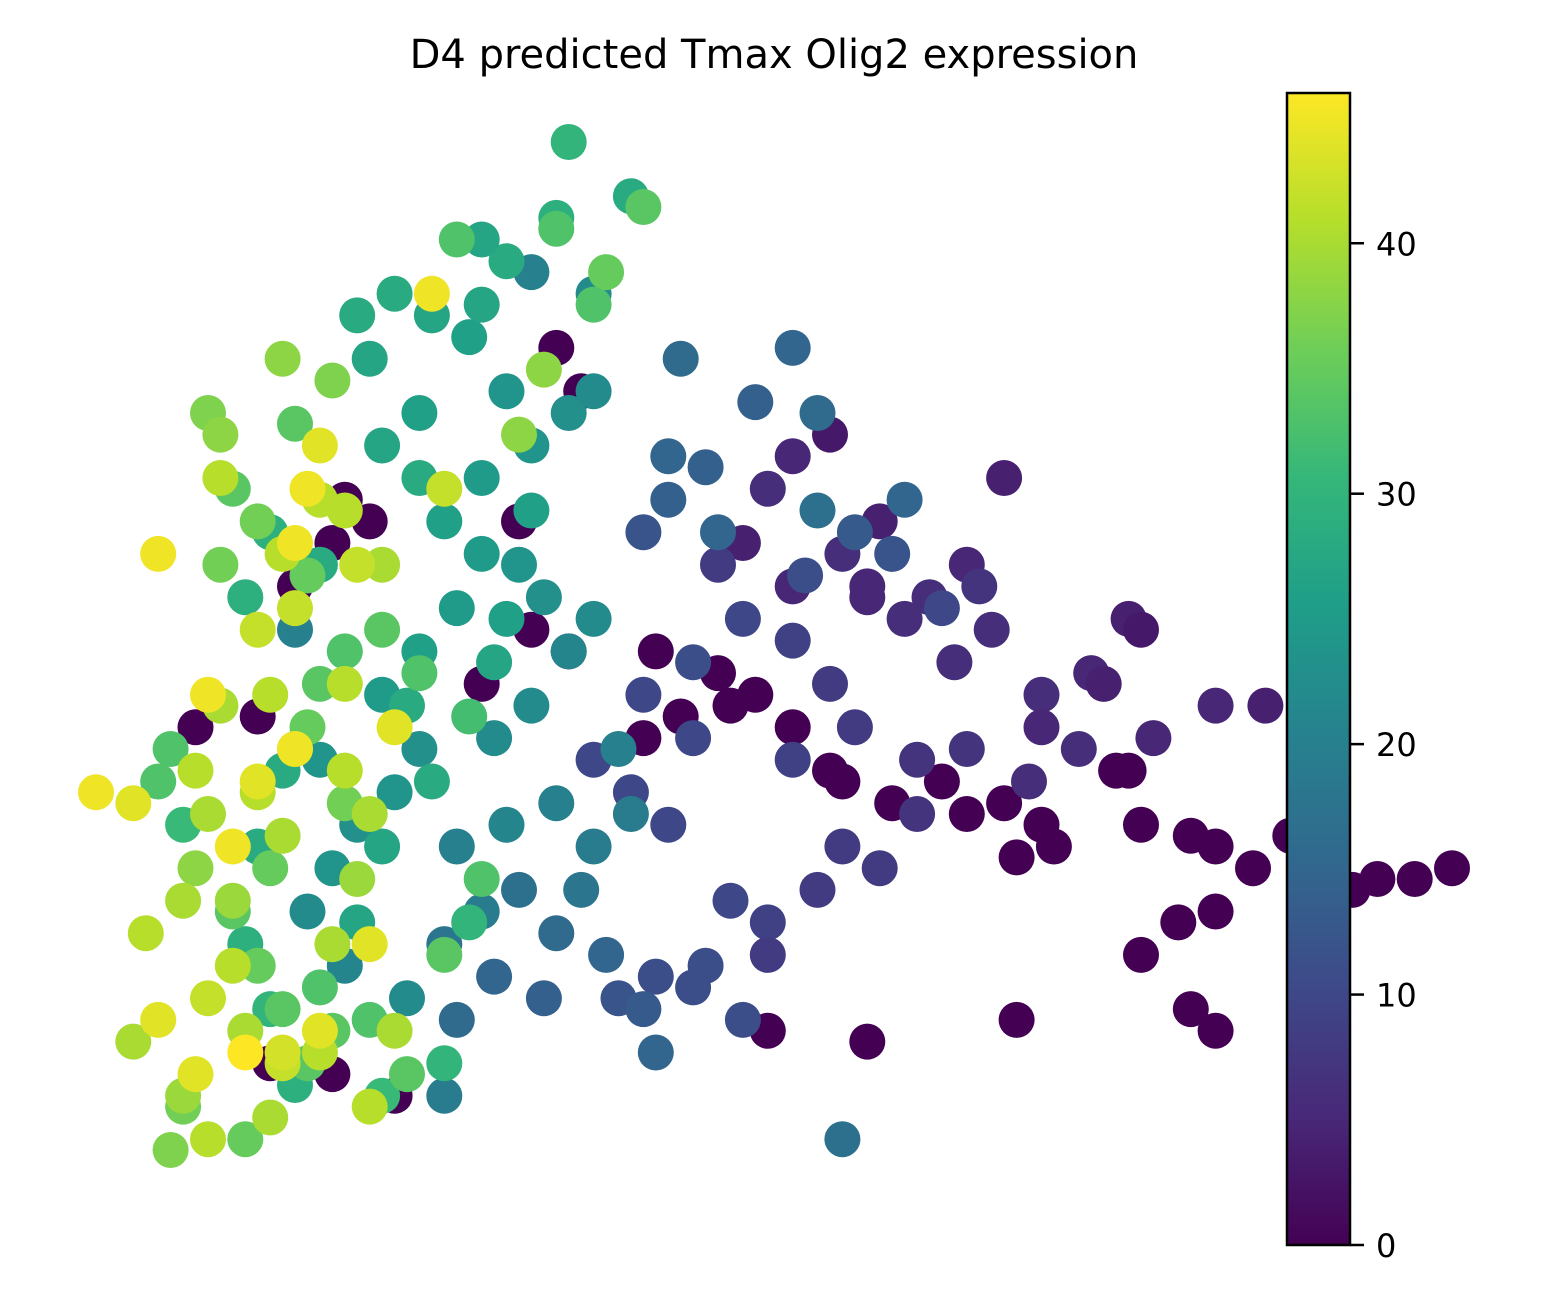 The image size is (1548, 1300). I want to click on colorbar-ticks: 0 10 20 30 40, so click(1383, 745).